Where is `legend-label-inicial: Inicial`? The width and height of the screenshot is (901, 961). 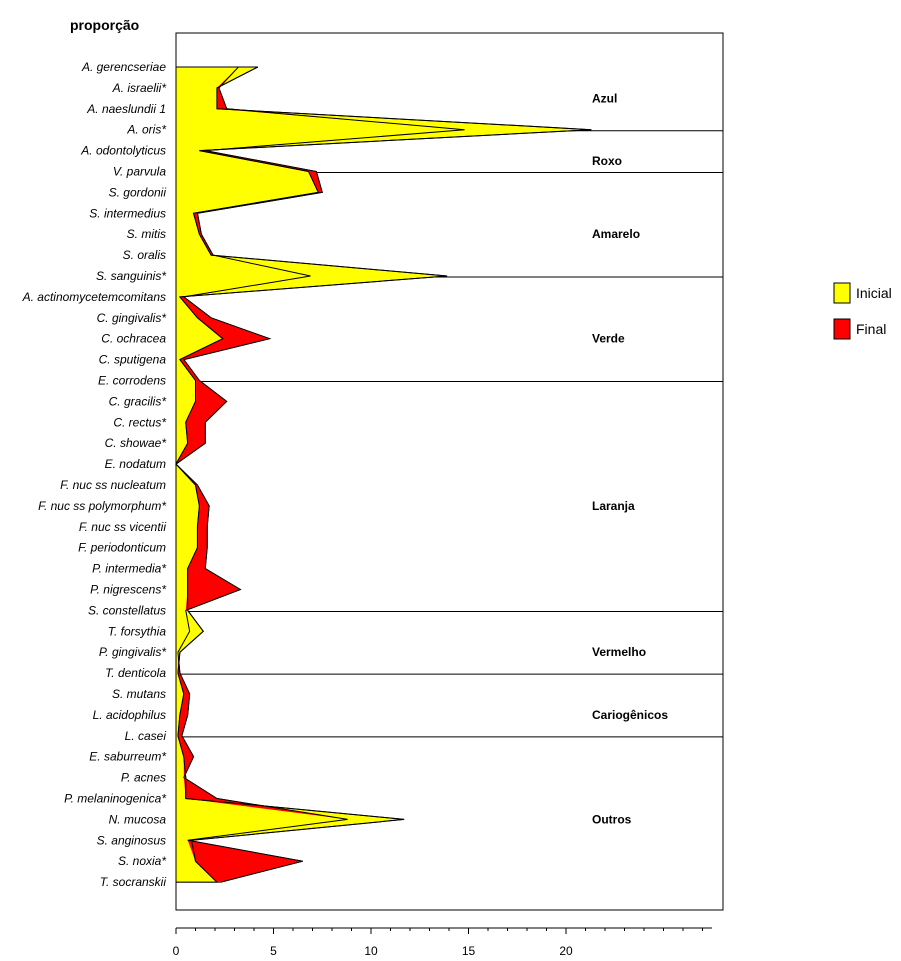
legend-label-inicial: Inicial is located at coordinates (874, 293).